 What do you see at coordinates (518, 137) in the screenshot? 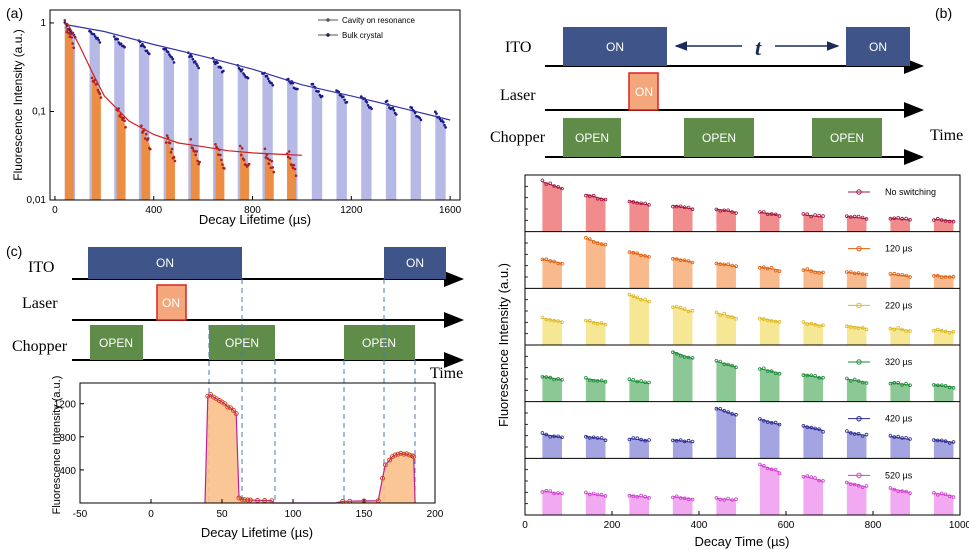
I see `b-chopper-label: Chopper` at bounding box center [518, 137].